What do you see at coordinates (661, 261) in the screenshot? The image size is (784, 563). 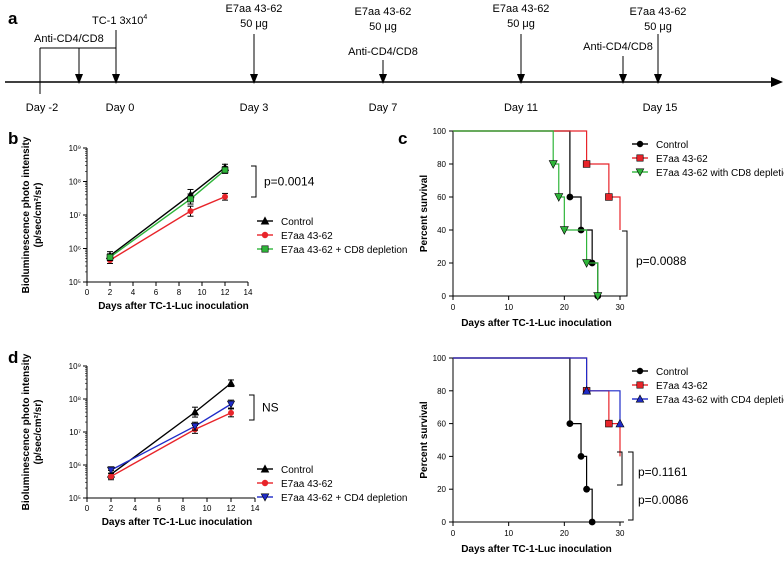 I see `p-value-label: p=0.0088` at bounding box center [661, 261].